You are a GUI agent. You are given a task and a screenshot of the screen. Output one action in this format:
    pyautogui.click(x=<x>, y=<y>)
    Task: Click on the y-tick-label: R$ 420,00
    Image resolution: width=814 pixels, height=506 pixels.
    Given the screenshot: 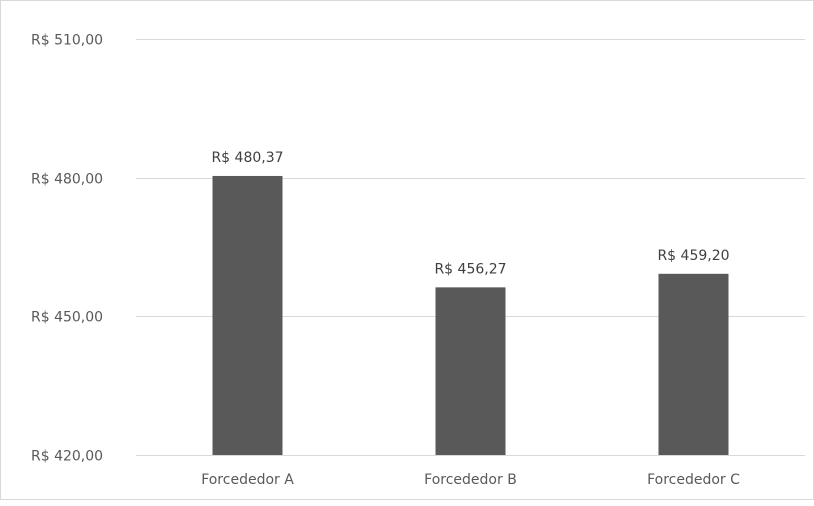 What is the action you would take?
    pyautogui.click(x=67, y=457)
    